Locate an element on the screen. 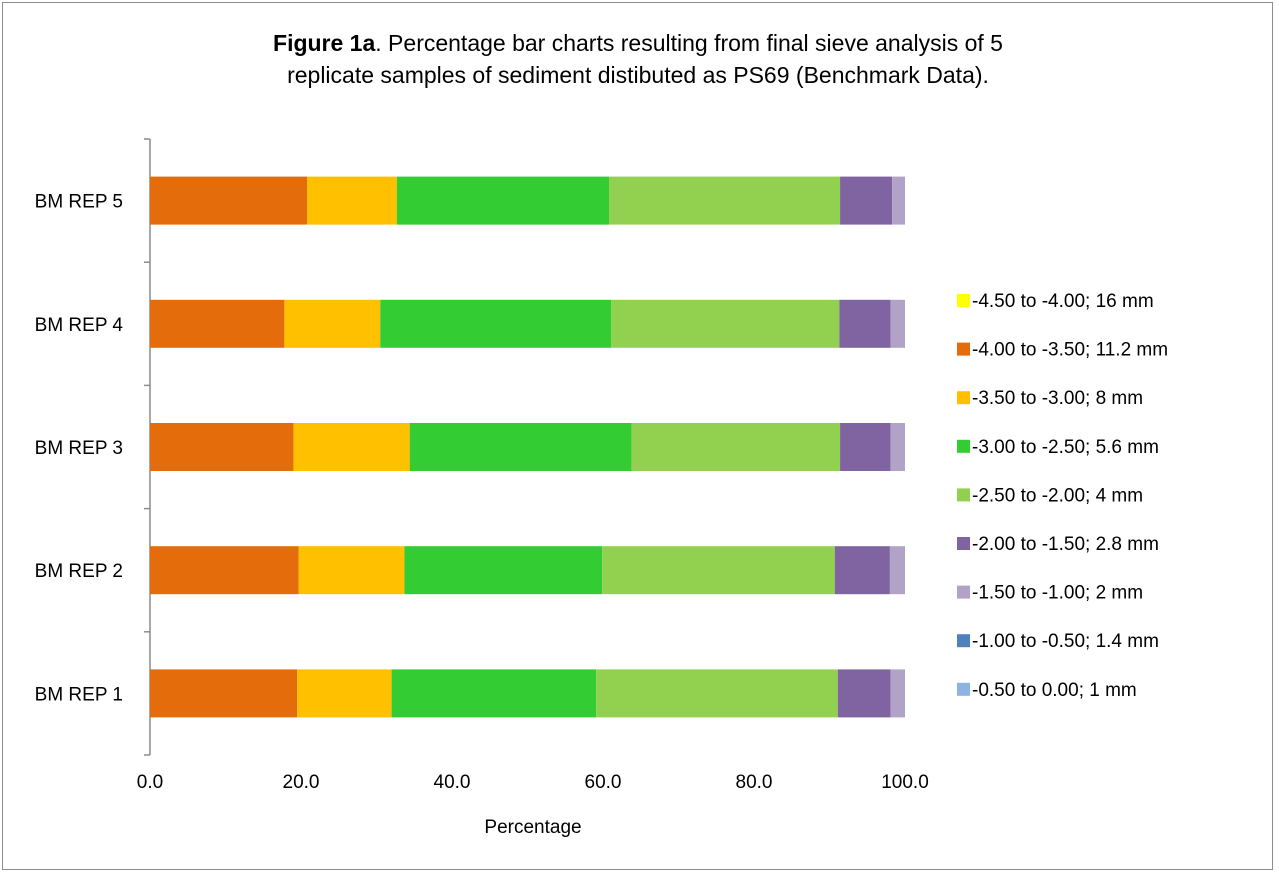  category-label: BM REP 4 is located at coordinates (79, 325).